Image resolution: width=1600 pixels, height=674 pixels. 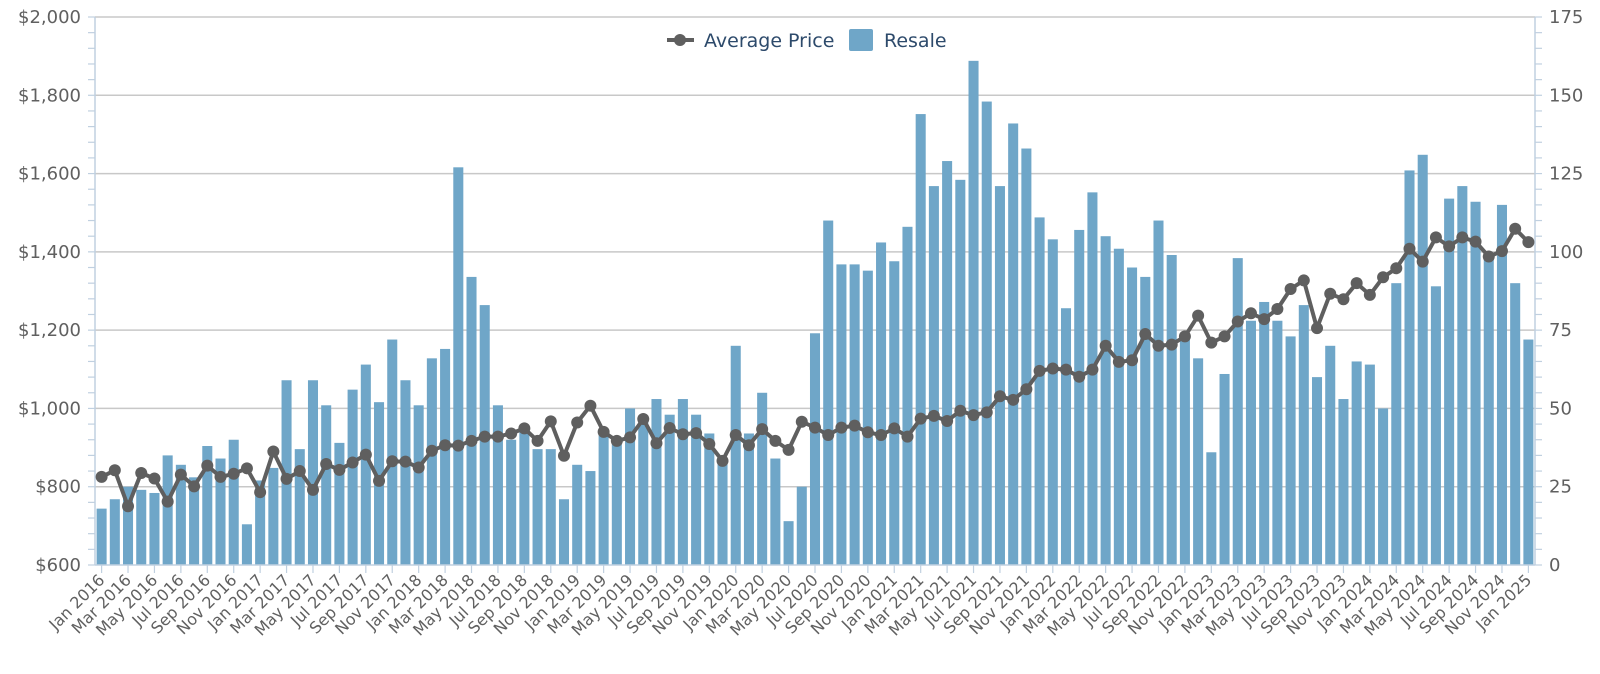 I want to click on right-axis-tick-label: 25, so click(x=1560, y=487).